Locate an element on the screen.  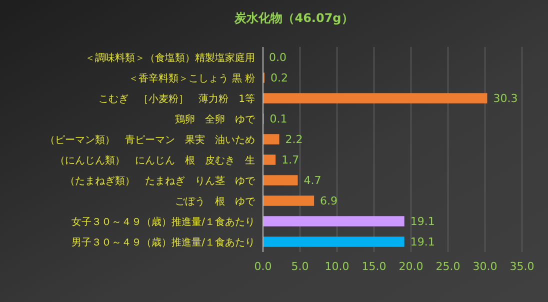
data-label: 0.1 is located at coordinates (279, 119).